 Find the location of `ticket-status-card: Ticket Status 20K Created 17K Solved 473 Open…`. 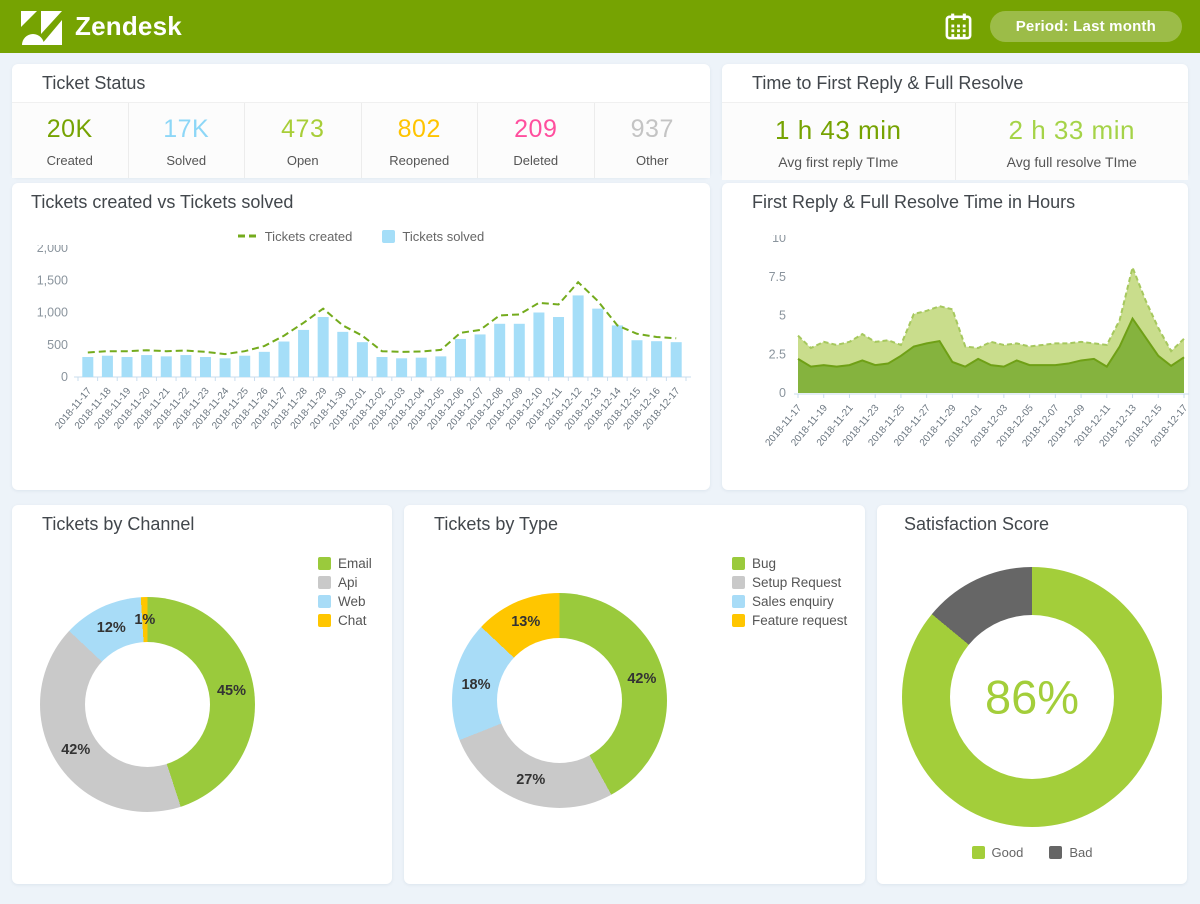

ticket-status-card: Ticket Status 20K Created 17K Solved 473 Open… is located at coordinates (361, 121).